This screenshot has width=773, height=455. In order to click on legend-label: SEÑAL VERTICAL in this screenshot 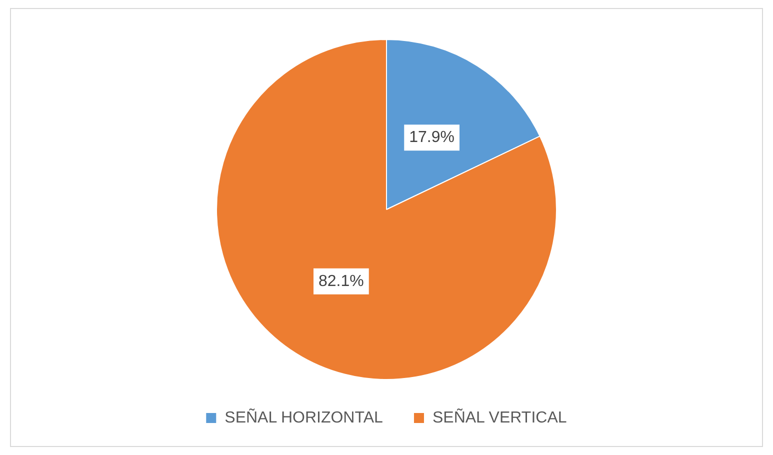, I will do `click(499, 416)`.